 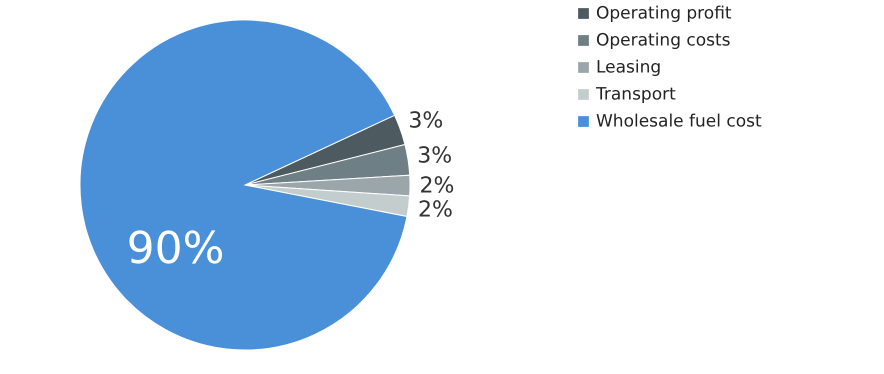 What do you see at coordinates (664, 14) in the screenshot?
I see `legend-label: Operating profit` at bounding box center [664, 14].